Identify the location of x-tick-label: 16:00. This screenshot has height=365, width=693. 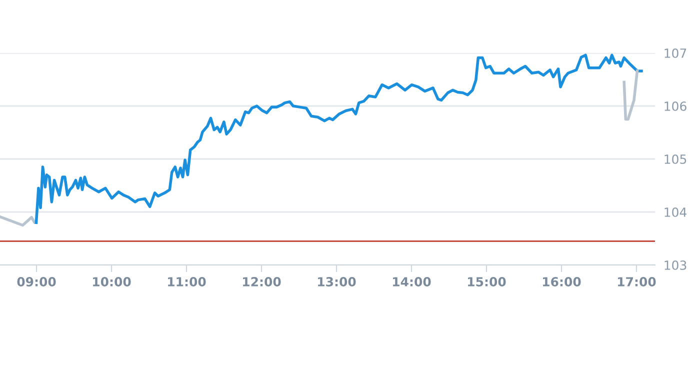
(562, 281).